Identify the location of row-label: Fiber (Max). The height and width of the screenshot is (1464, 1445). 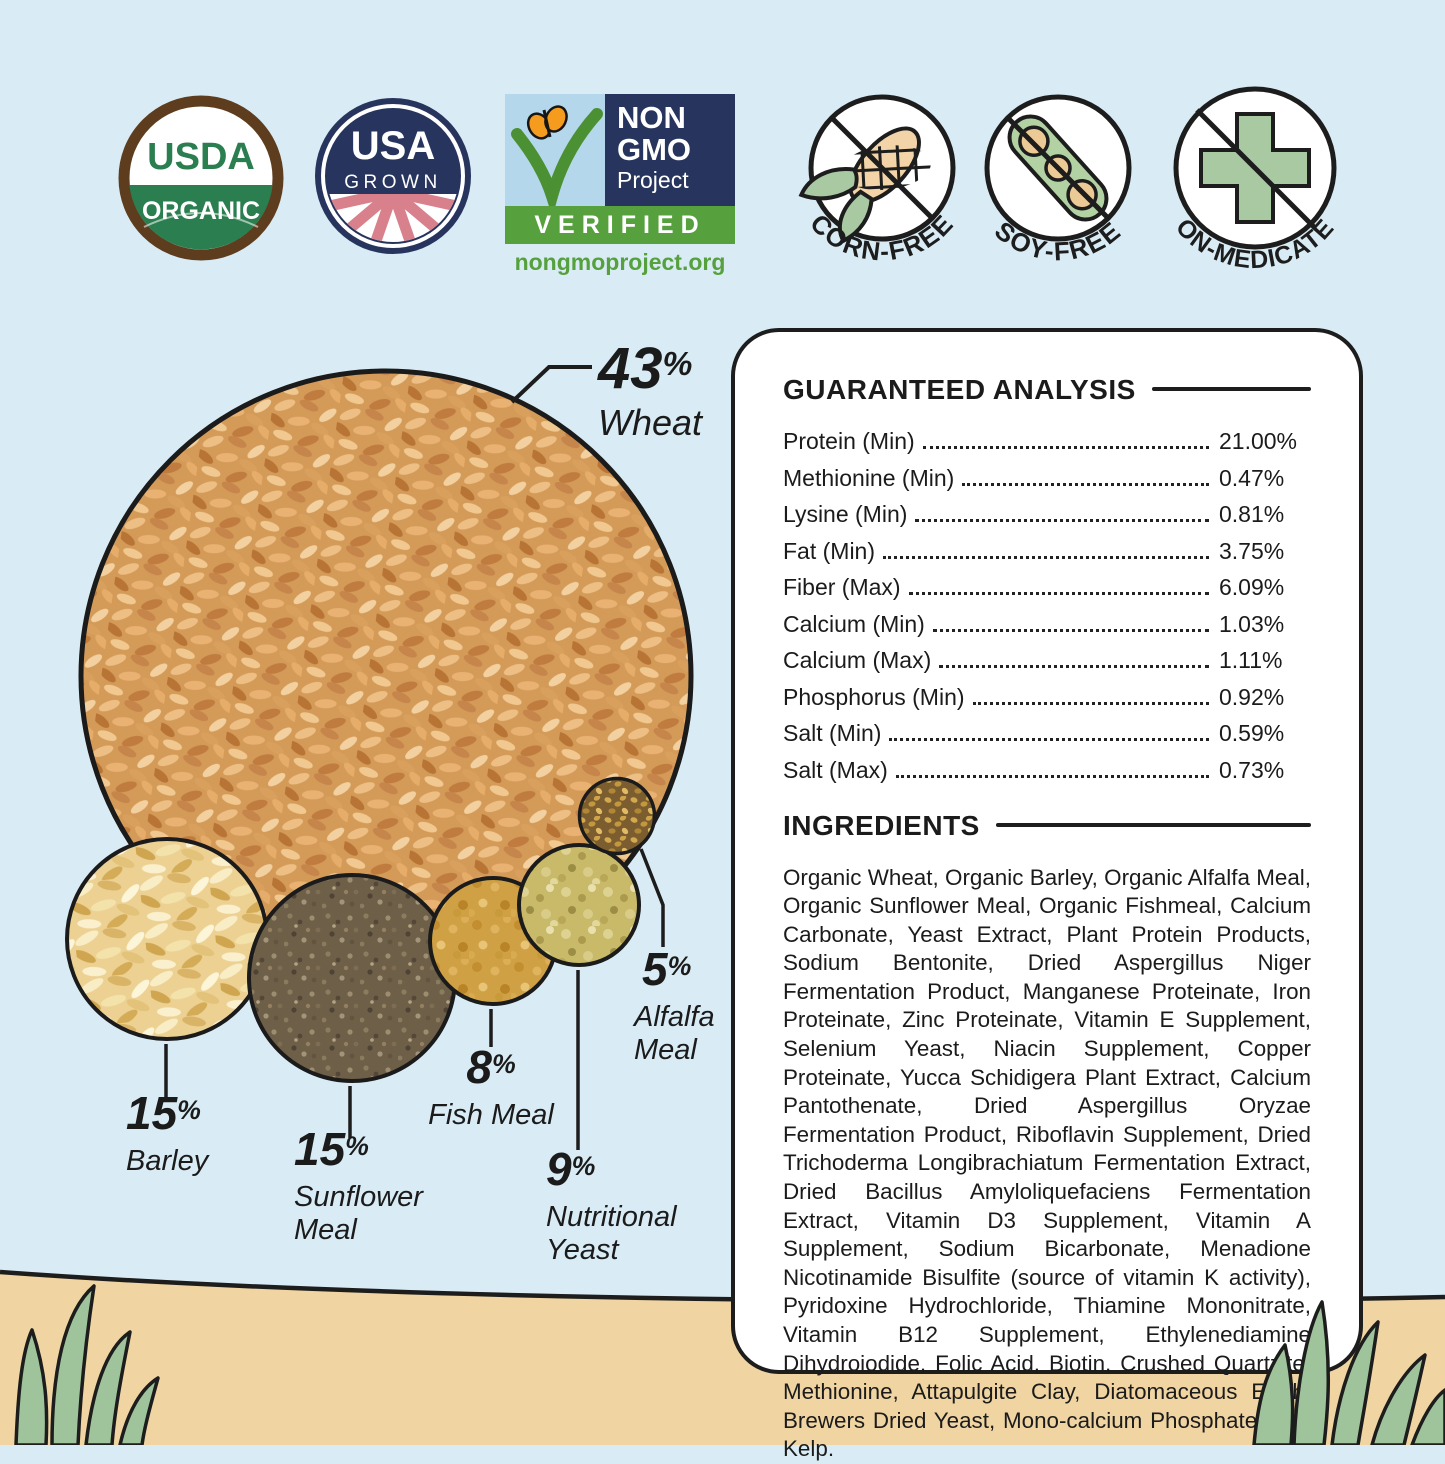
(842, 587).